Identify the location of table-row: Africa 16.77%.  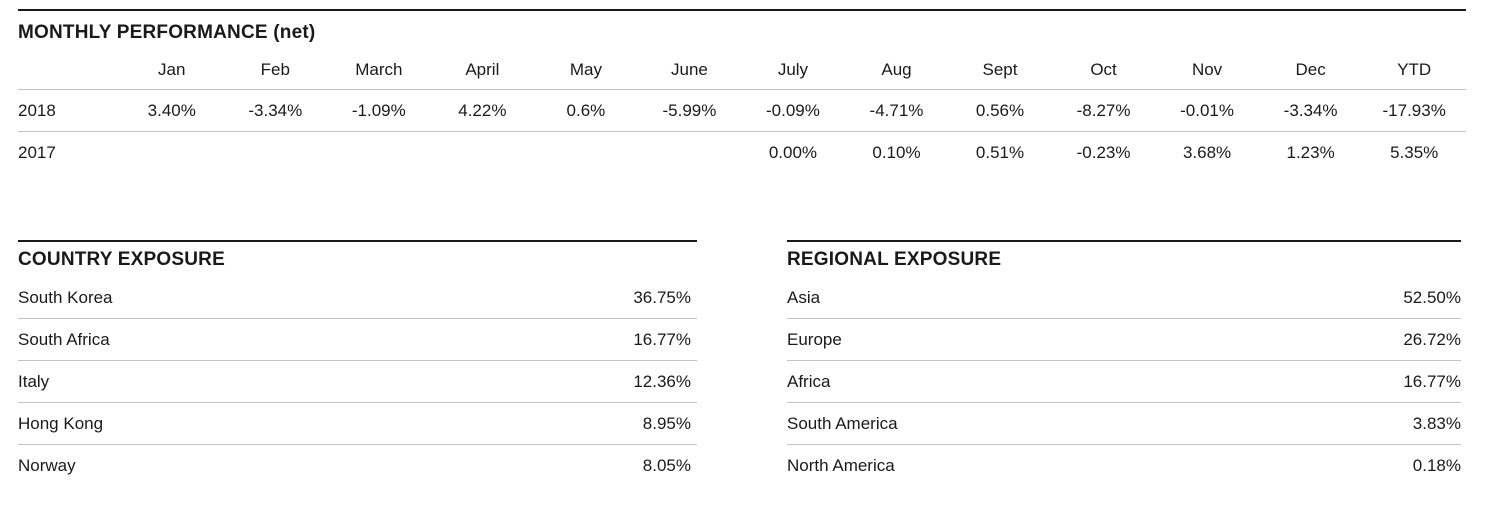
(1124, 381).